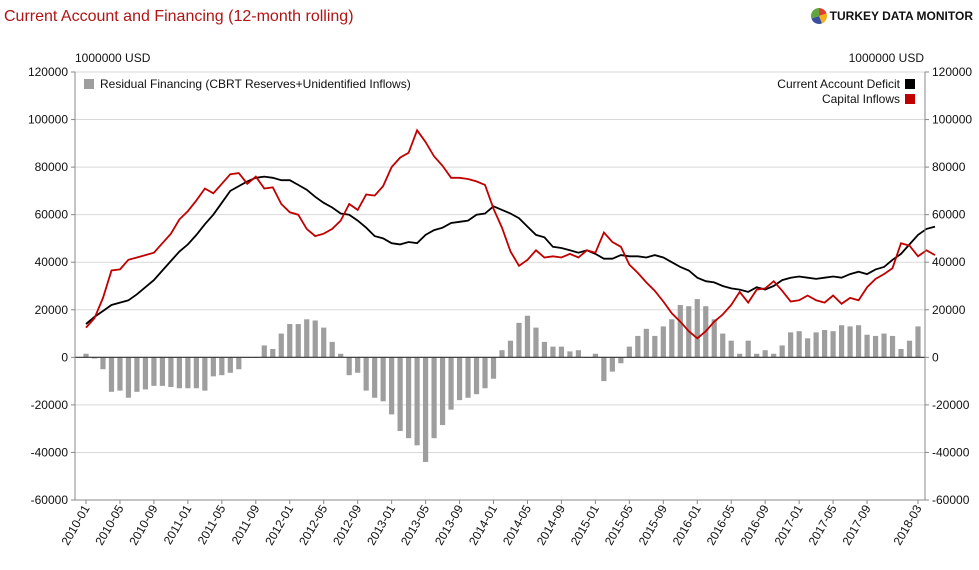  I want to click on y-tick-label-left: 120000, so click(48, 72).